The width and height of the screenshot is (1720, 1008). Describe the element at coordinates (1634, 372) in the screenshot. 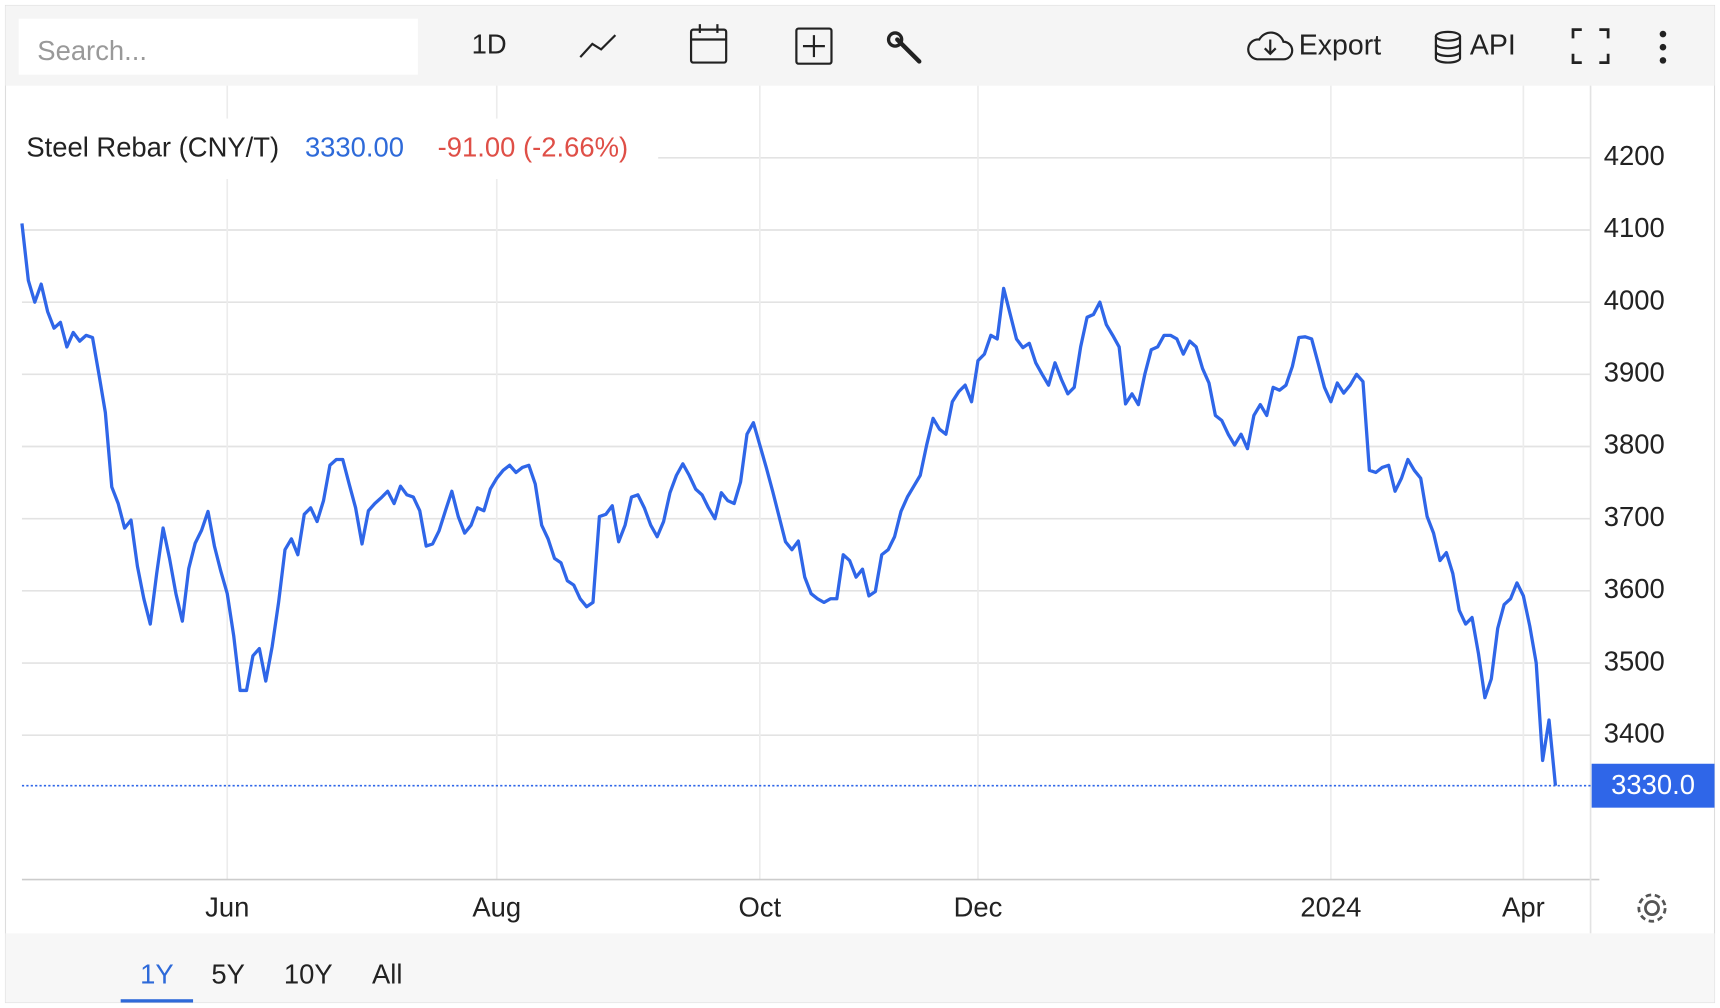

I see `y-tick-label: 3900` at that location.